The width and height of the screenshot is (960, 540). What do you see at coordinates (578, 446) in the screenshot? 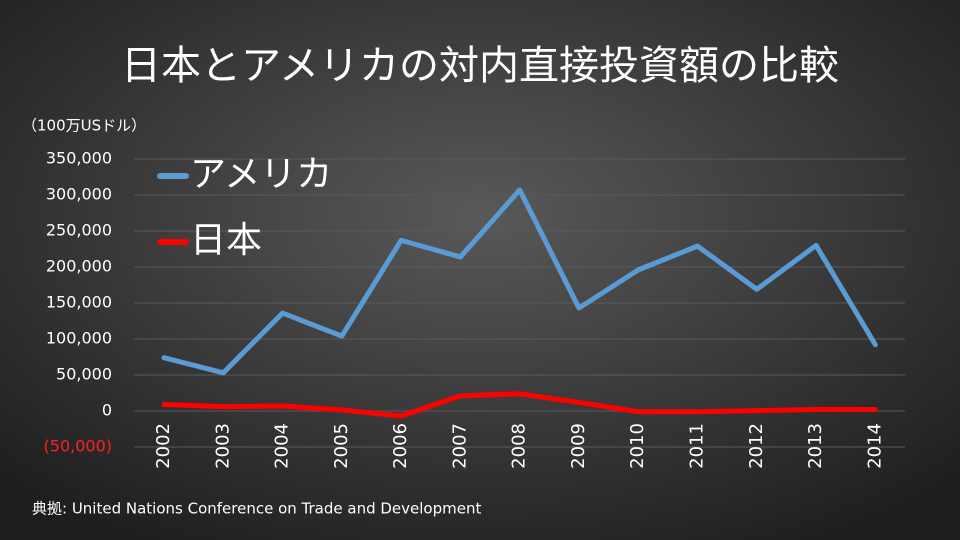
I see `x-tick-label: 2009` at bounding box center [578, 446].